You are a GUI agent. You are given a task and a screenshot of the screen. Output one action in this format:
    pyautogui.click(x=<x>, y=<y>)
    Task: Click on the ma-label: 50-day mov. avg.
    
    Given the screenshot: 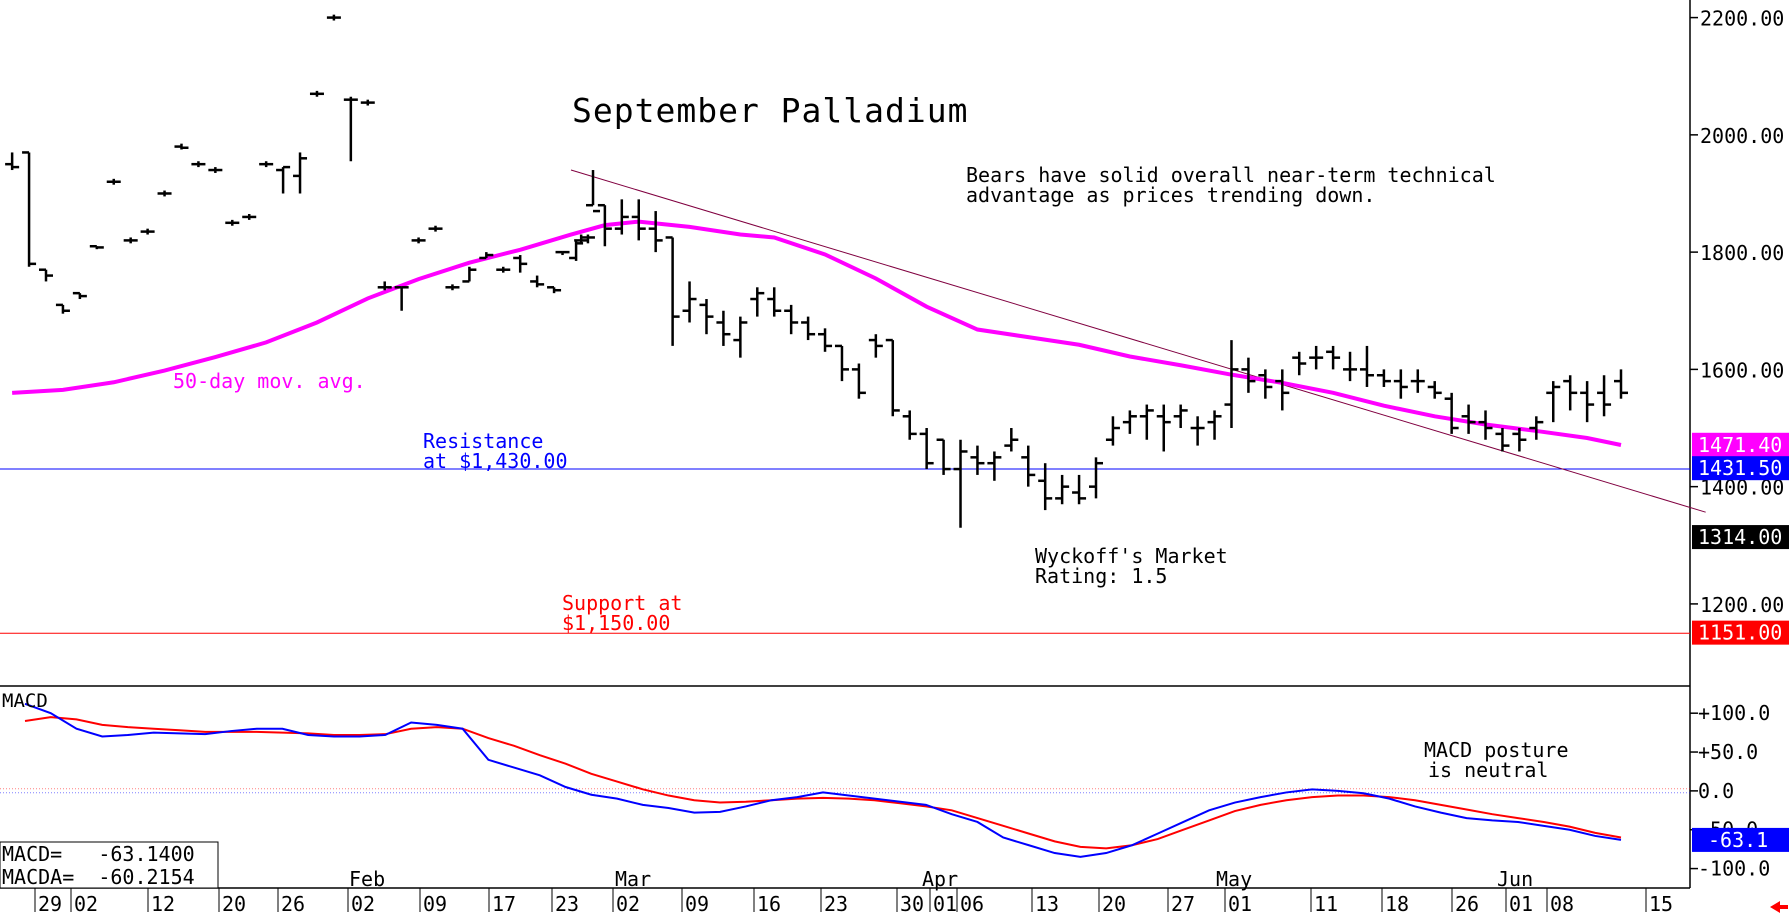 What is the action you would take?
    pyautogui.click(x=269, y=381)
    